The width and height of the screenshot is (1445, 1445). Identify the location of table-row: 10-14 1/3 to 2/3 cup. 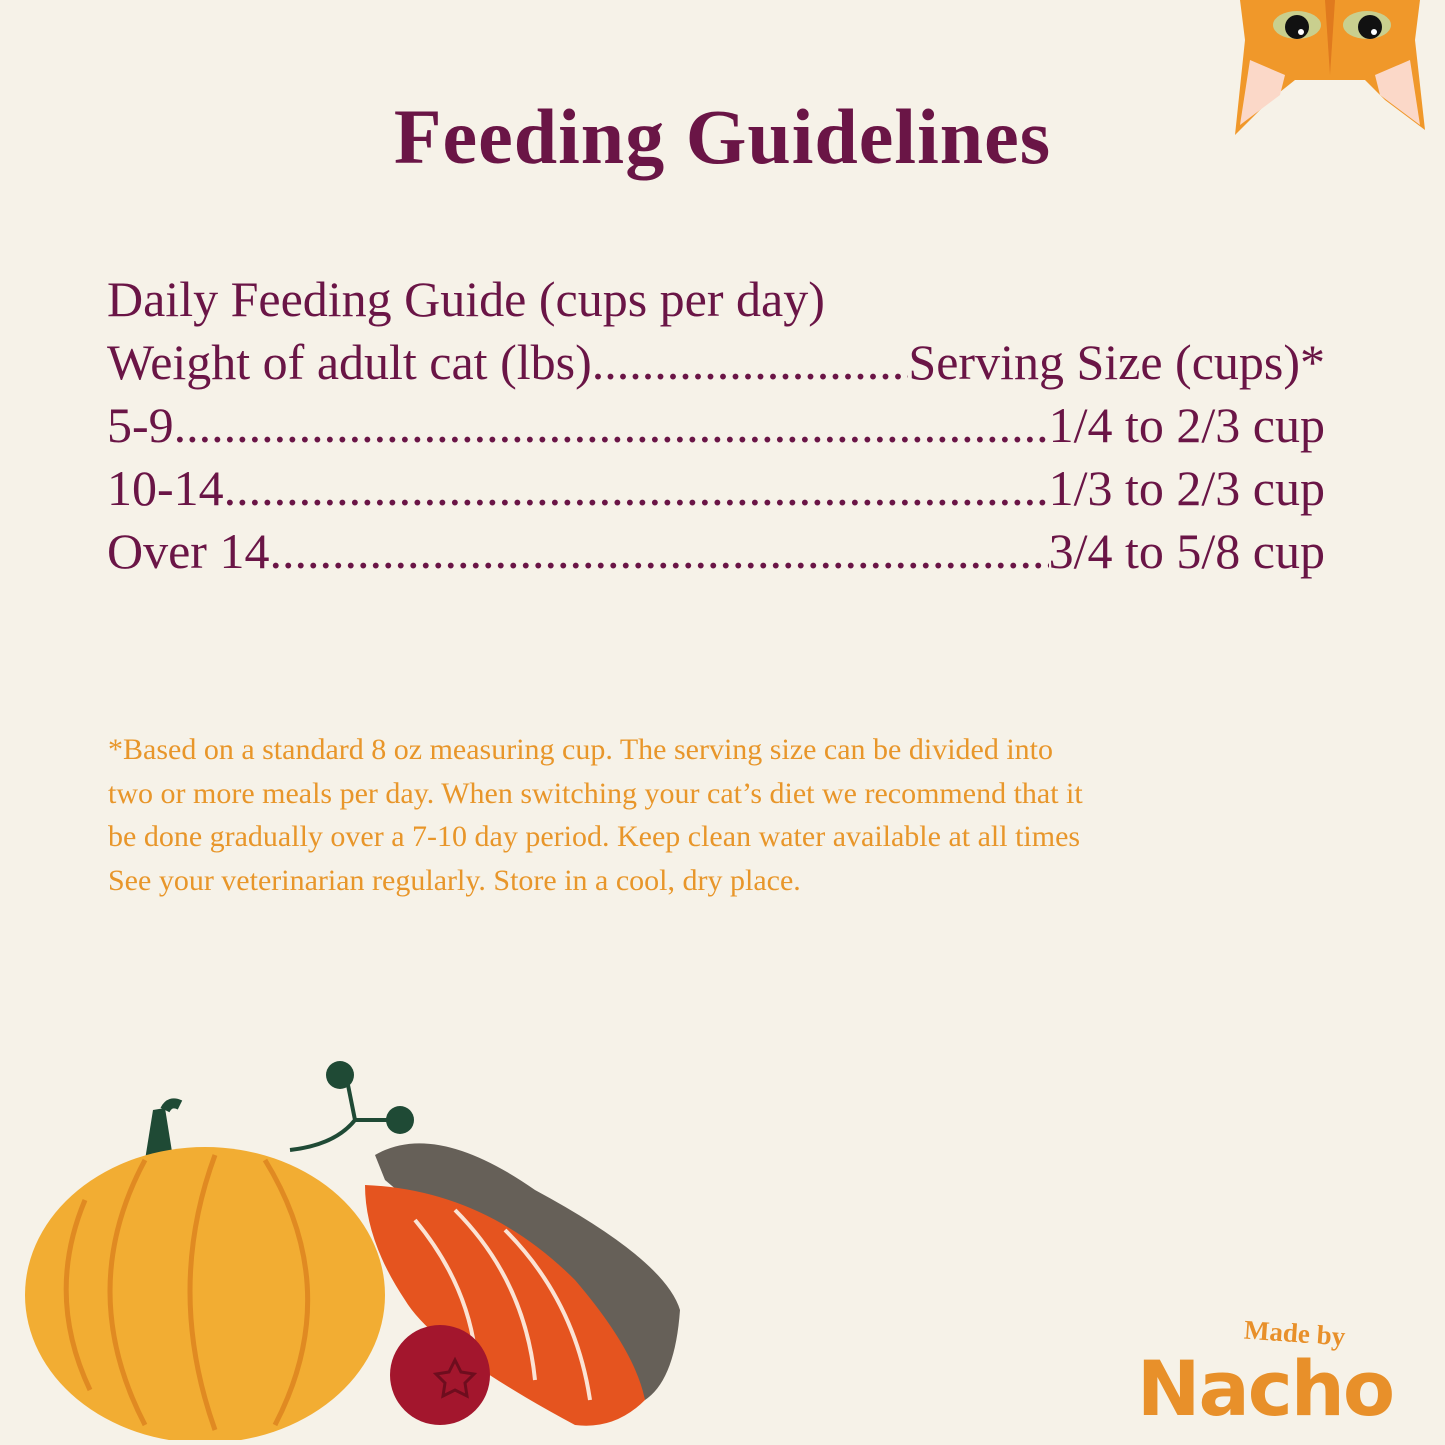
(716, 488).